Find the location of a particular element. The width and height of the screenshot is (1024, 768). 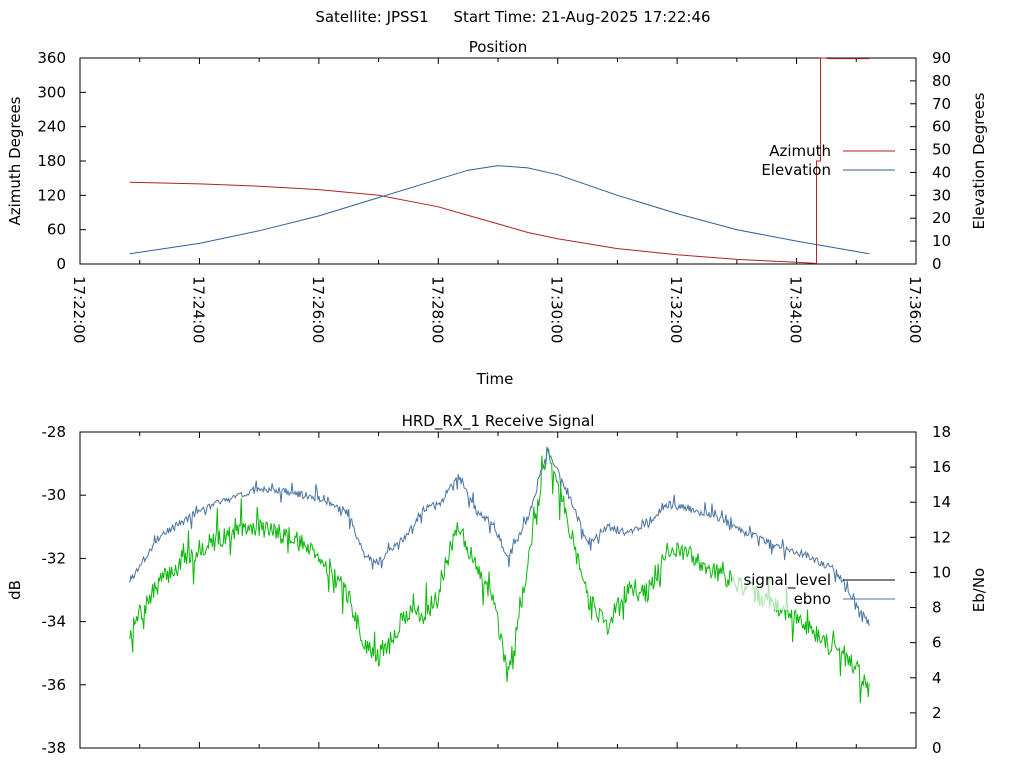

signal-y2-tick-label: 10 is located at coordinates (941, 572).